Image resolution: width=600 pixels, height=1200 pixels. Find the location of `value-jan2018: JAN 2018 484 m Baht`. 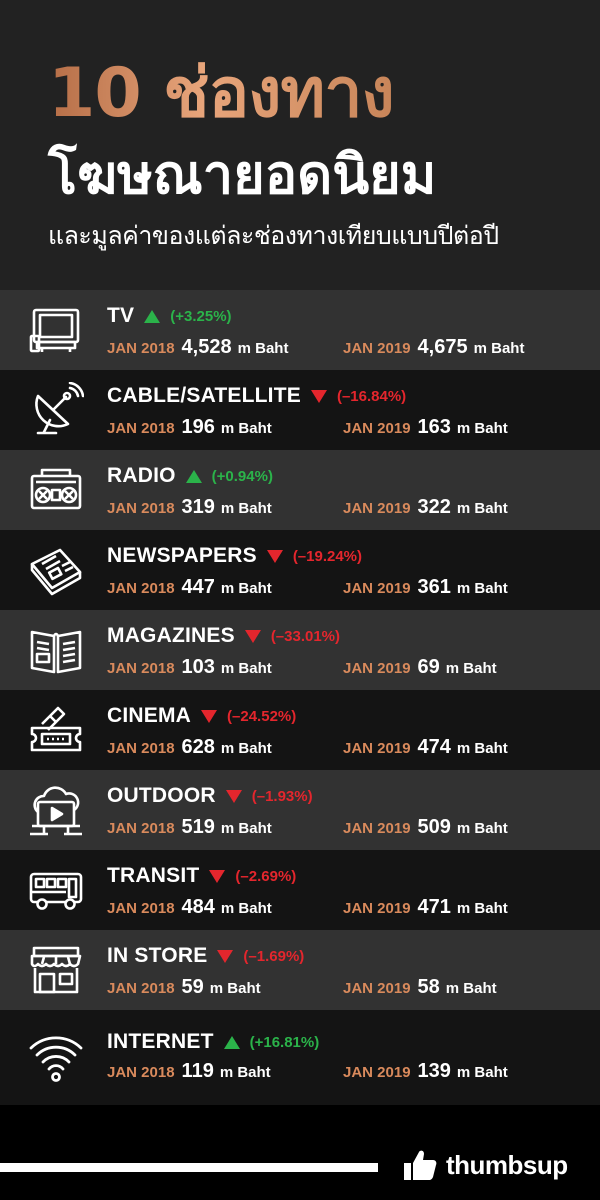

value-jan2018: JAN 2018 484 m Baht is located at coordinates (189, 909).